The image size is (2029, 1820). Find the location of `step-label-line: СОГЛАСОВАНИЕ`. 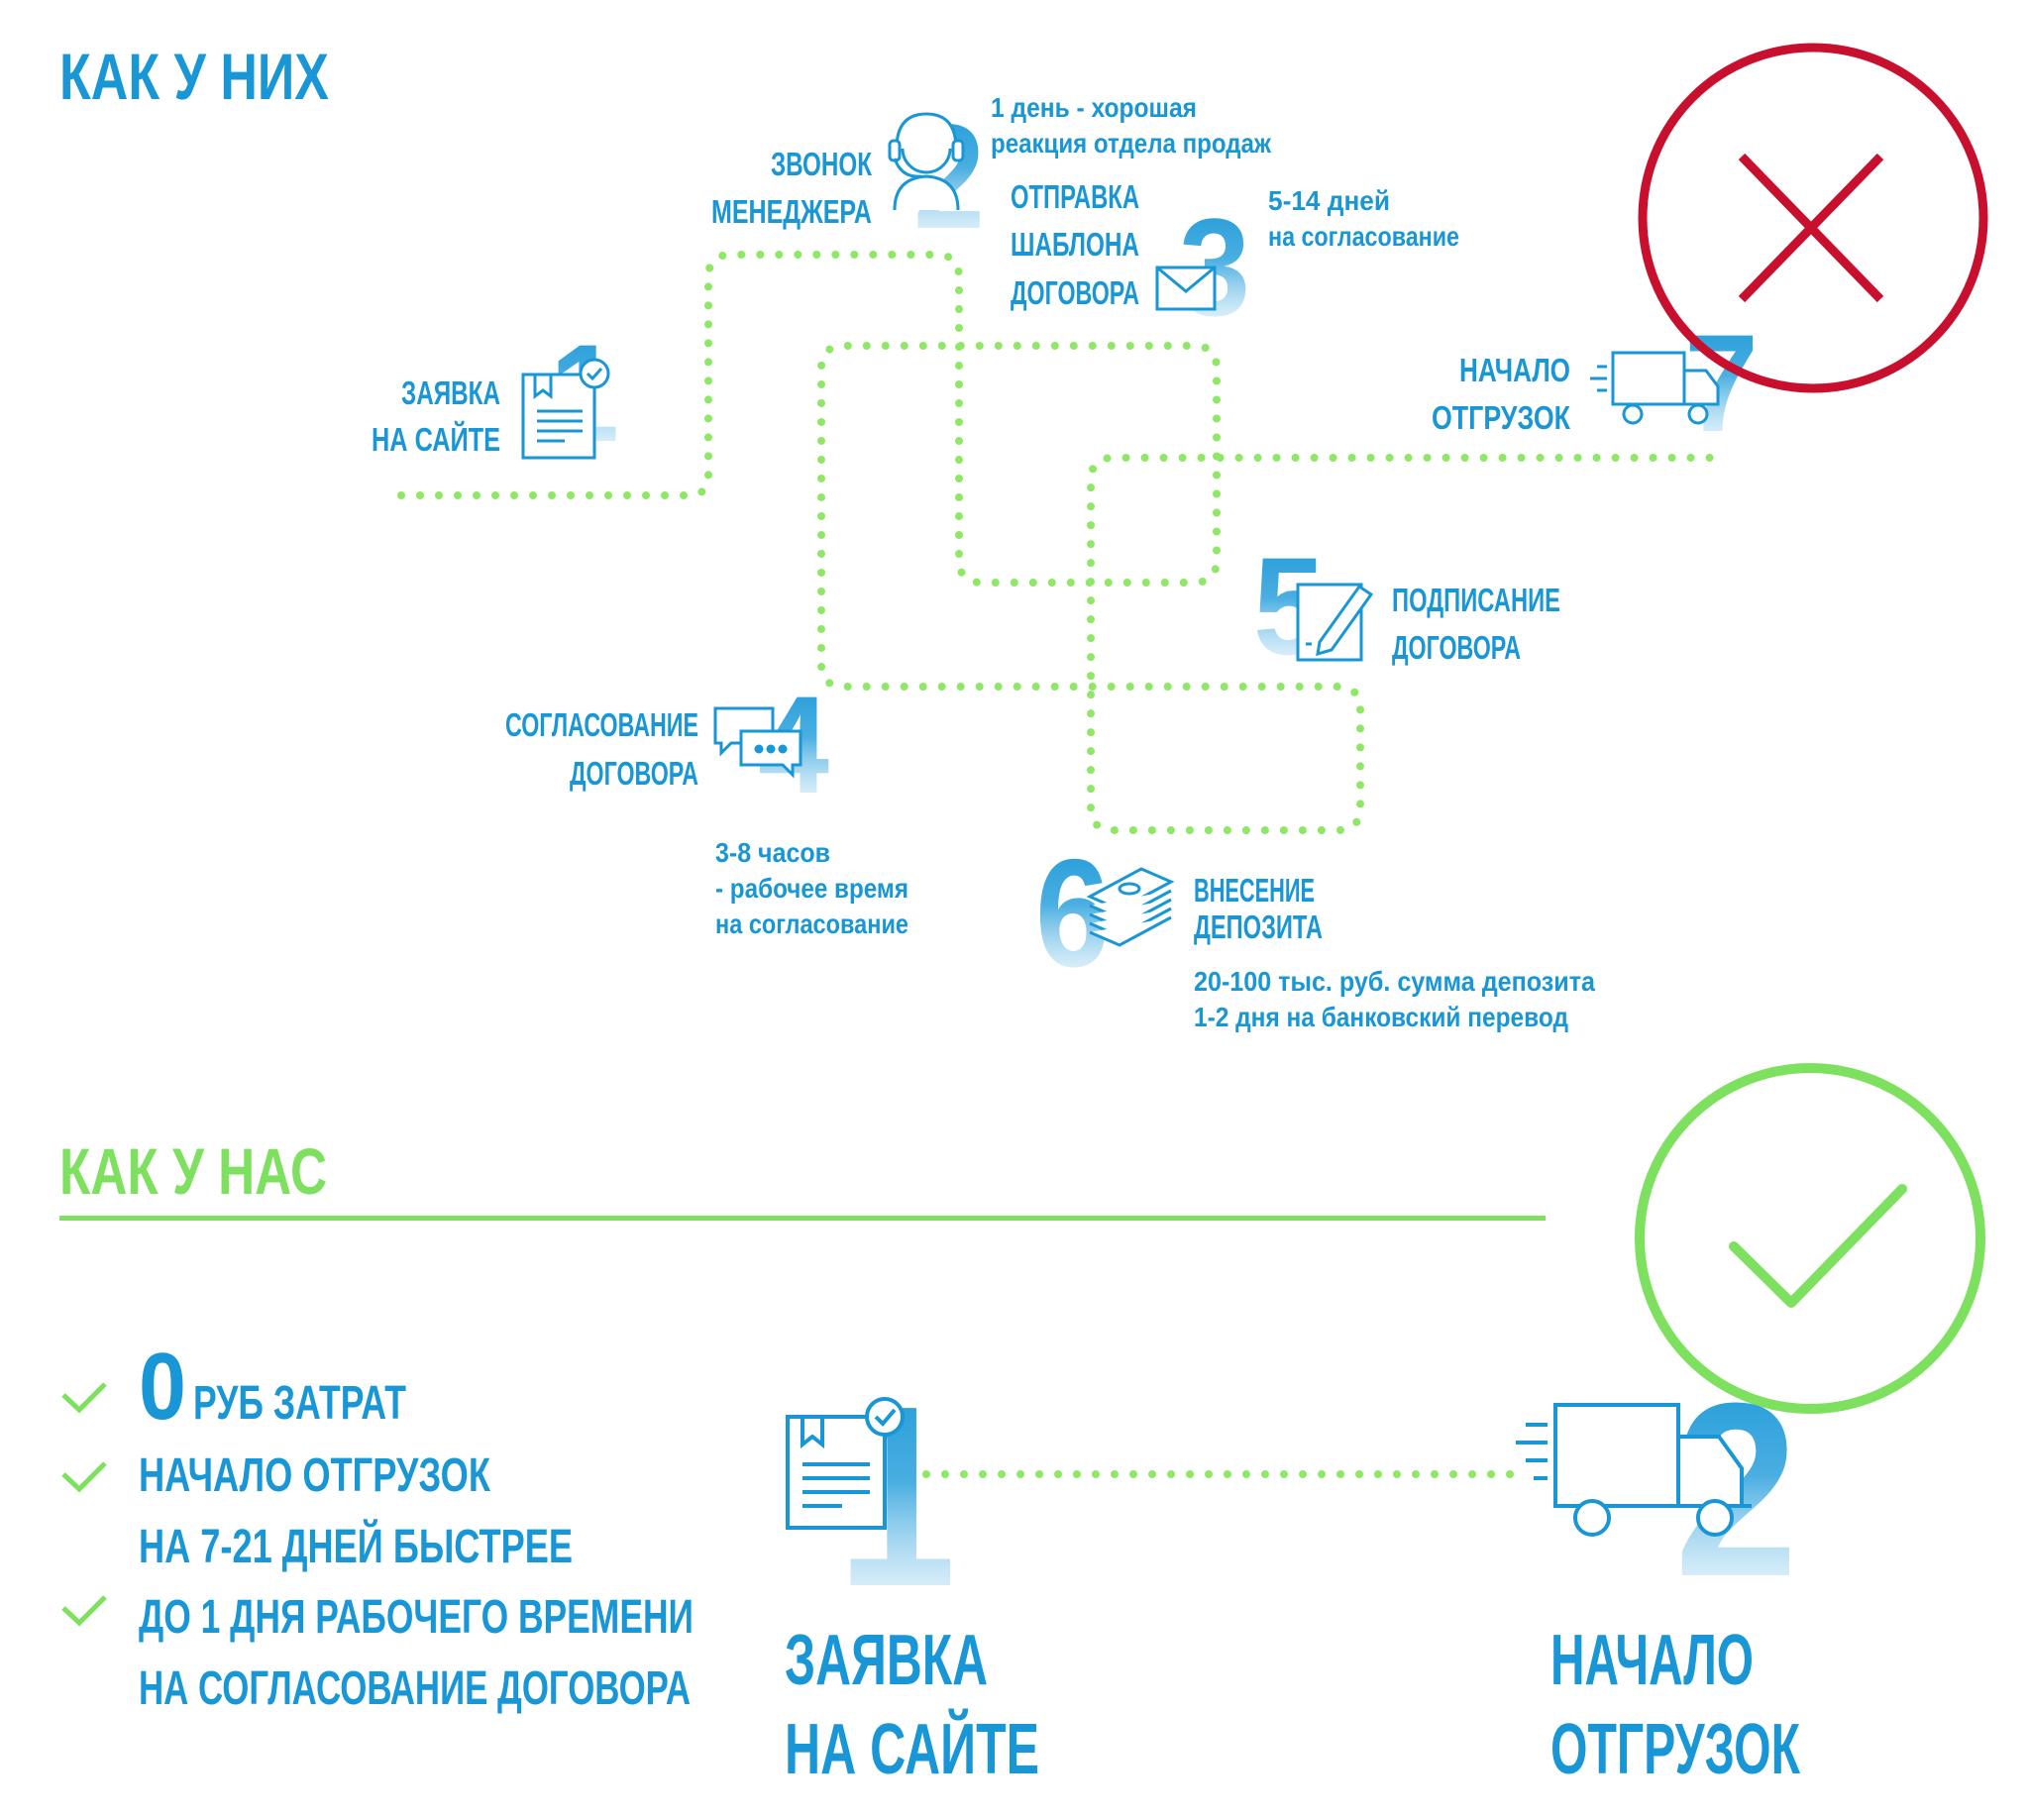

step-label-line: СОГЛАСОВАНИЕ is located at coordinates (602, 724).